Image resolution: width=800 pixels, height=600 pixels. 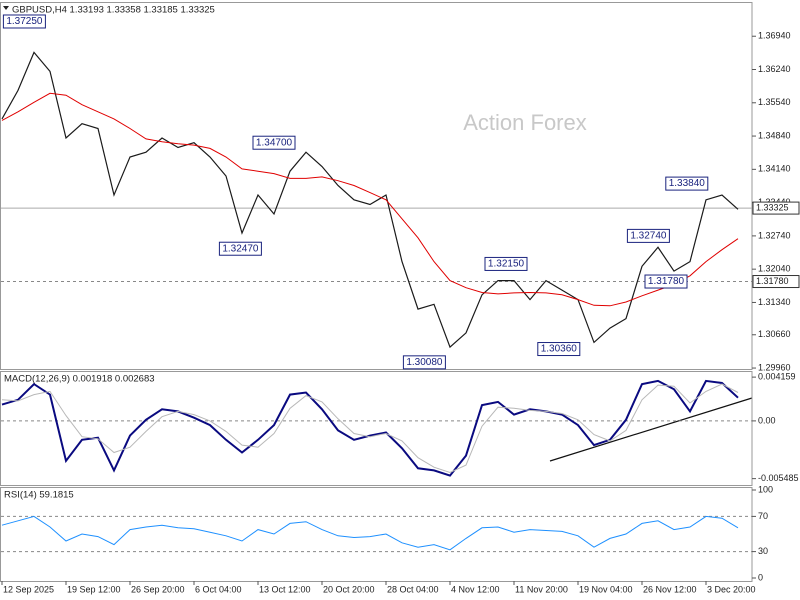 What do you see at coordinates (79, 379) in the screenshot?
I see `pane-title: MACD(12,26,9) 0.001918 0.002683` at bounding box center [79, 379].